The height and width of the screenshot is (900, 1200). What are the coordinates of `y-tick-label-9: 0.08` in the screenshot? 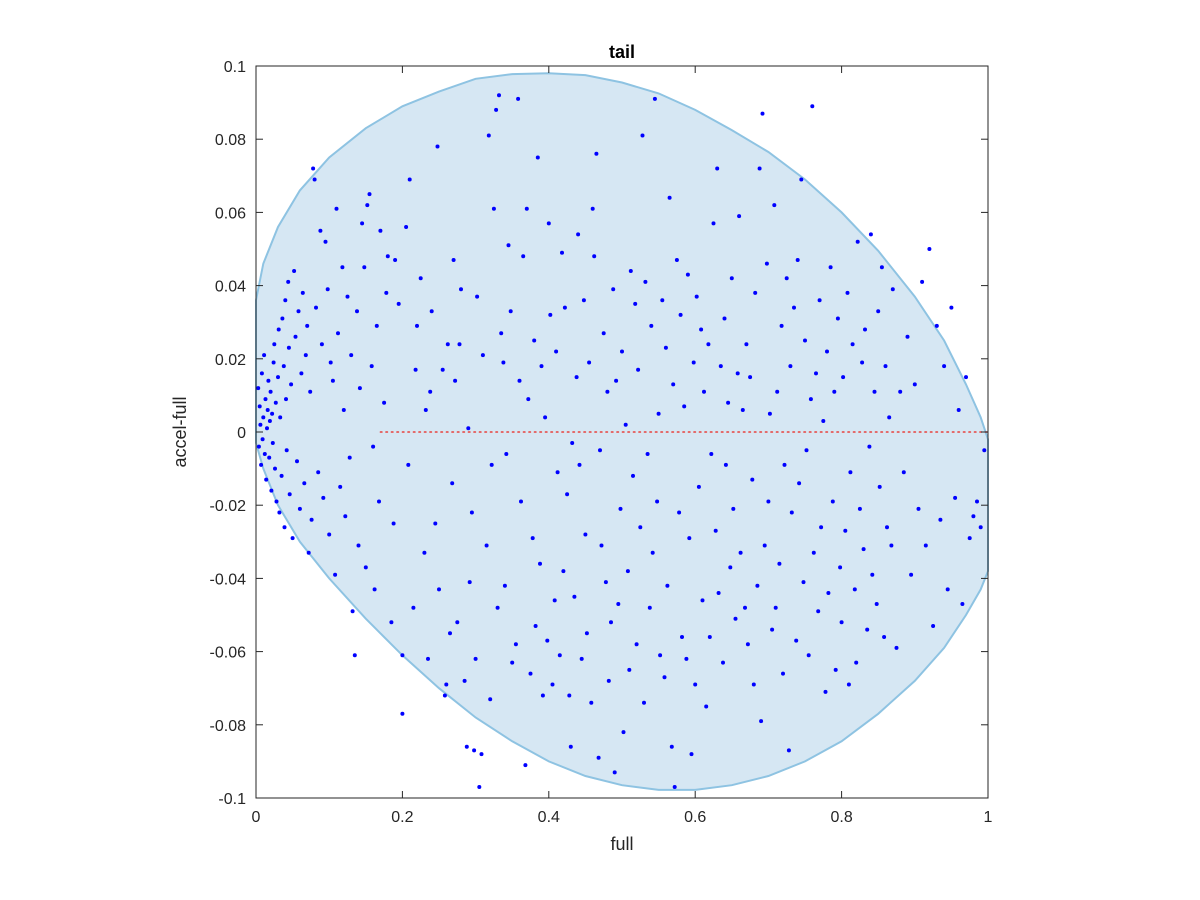 It's located at (230, 140).